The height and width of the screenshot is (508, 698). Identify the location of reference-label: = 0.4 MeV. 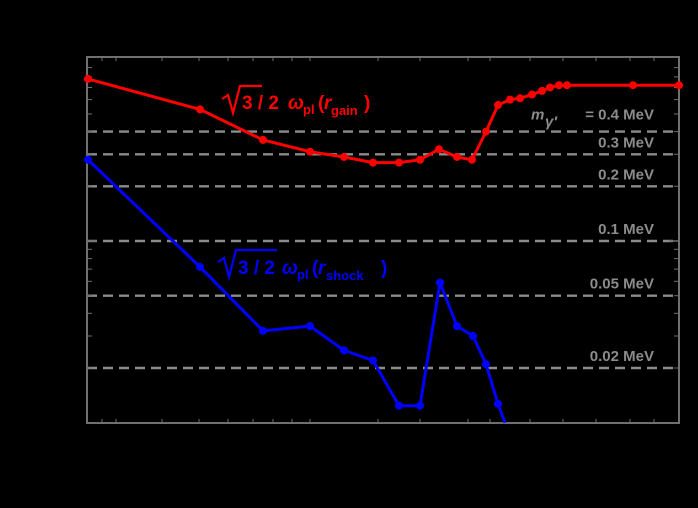
(619, 115).